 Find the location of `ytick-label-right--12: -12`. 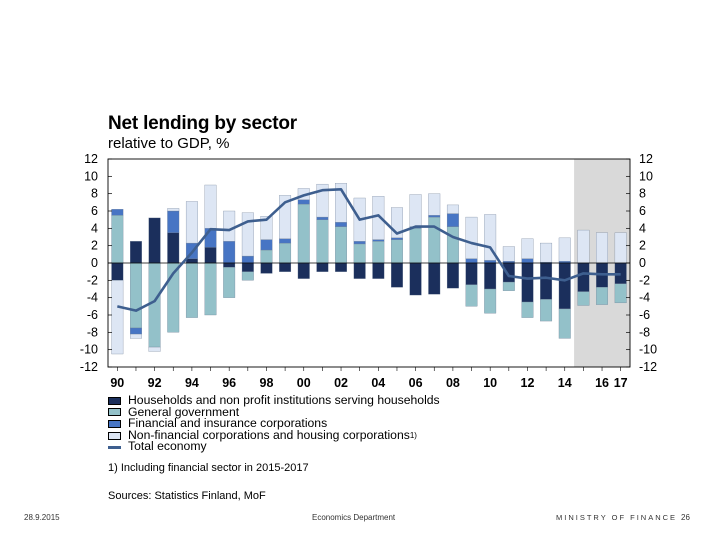

ytick-label-right--12: -12 is located at coordinates (648, 367).